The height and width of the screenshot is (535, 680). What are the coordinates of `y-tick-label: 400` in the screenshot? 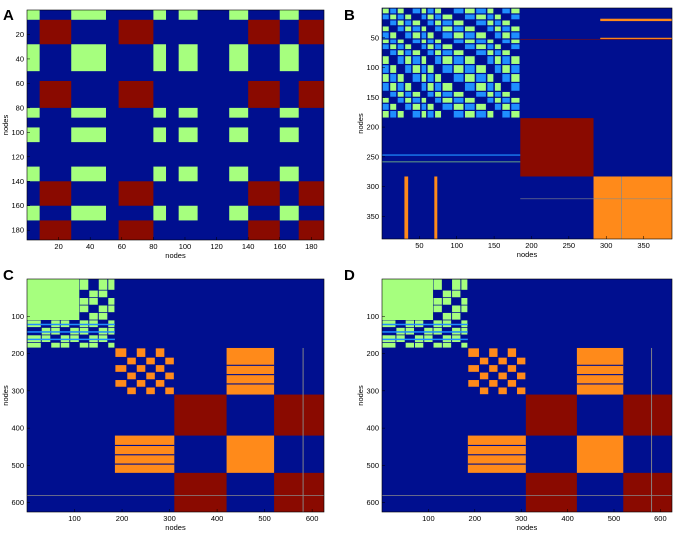 It's located at (17, 428).